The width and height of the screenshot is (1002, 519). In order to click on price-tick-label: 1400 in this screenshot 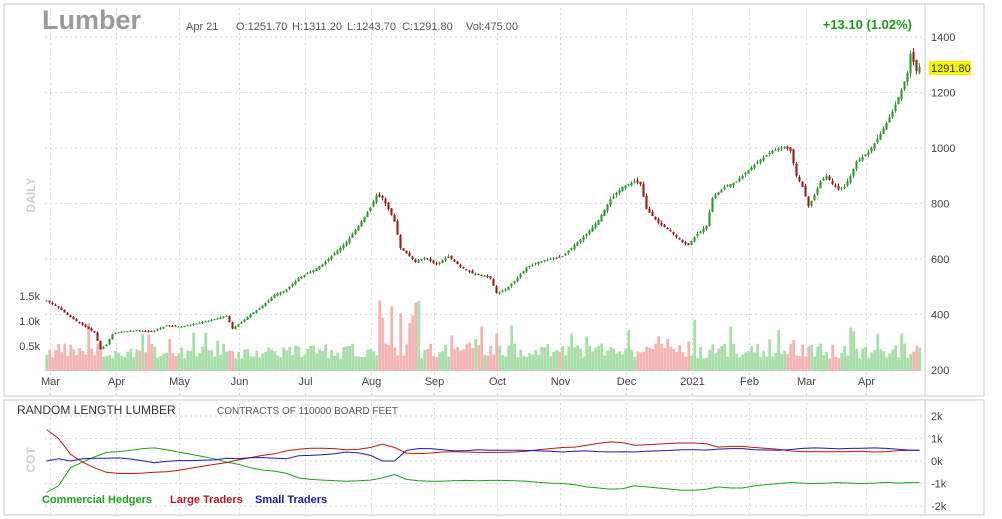, I will do `click(943, 38)`.